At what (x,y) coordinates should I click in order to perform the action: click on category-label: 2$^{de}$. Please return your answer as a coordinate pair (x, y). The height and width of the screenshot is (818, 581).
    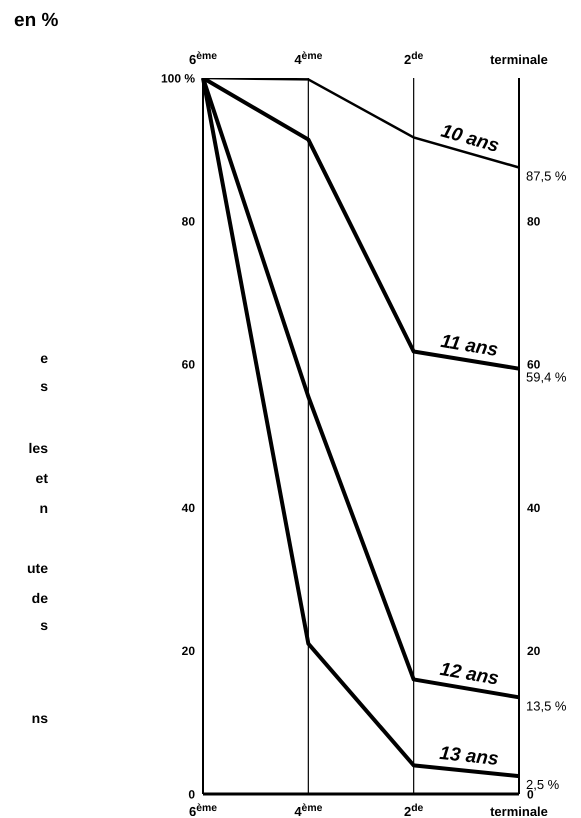
    Looking at the image, I should click on (414, 58).